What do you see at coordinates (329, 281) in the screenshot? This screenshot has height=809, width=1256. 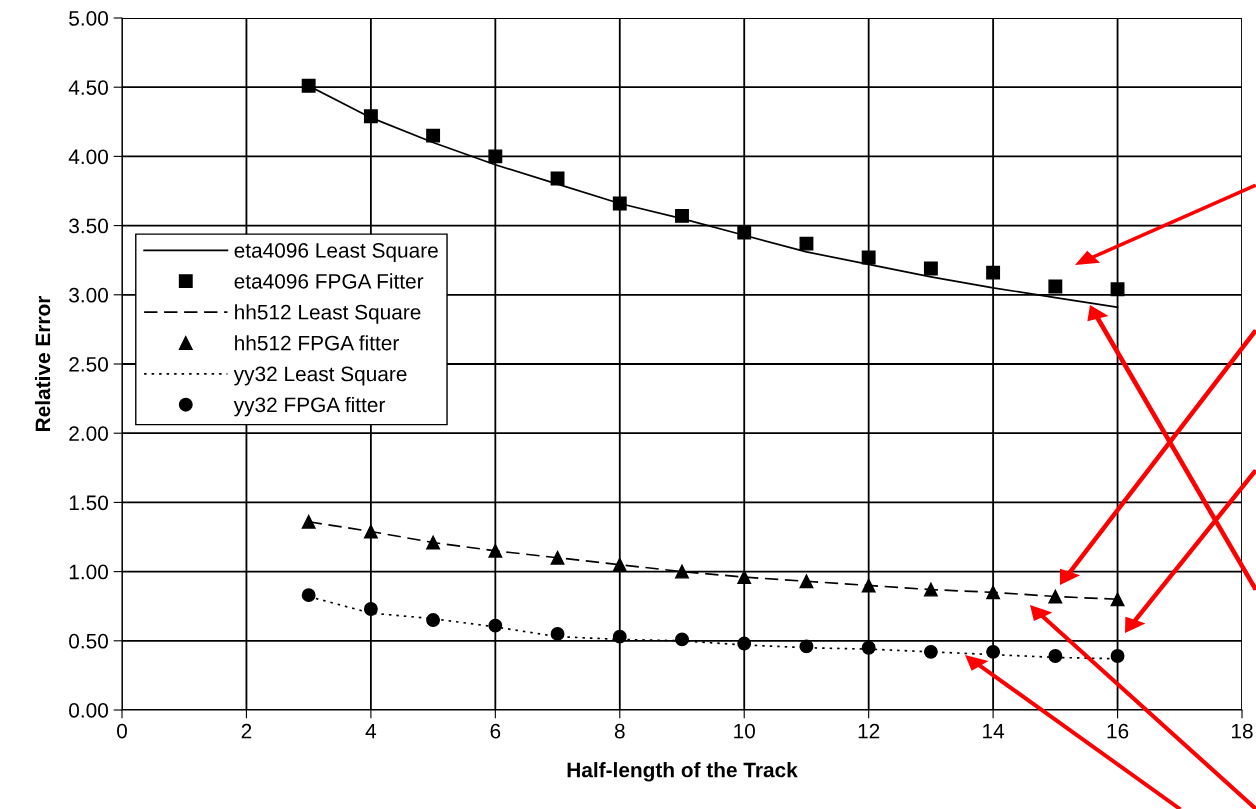 I see `legend-label: eta4096 FPGA Fitter` at bounding box center [329, 281].